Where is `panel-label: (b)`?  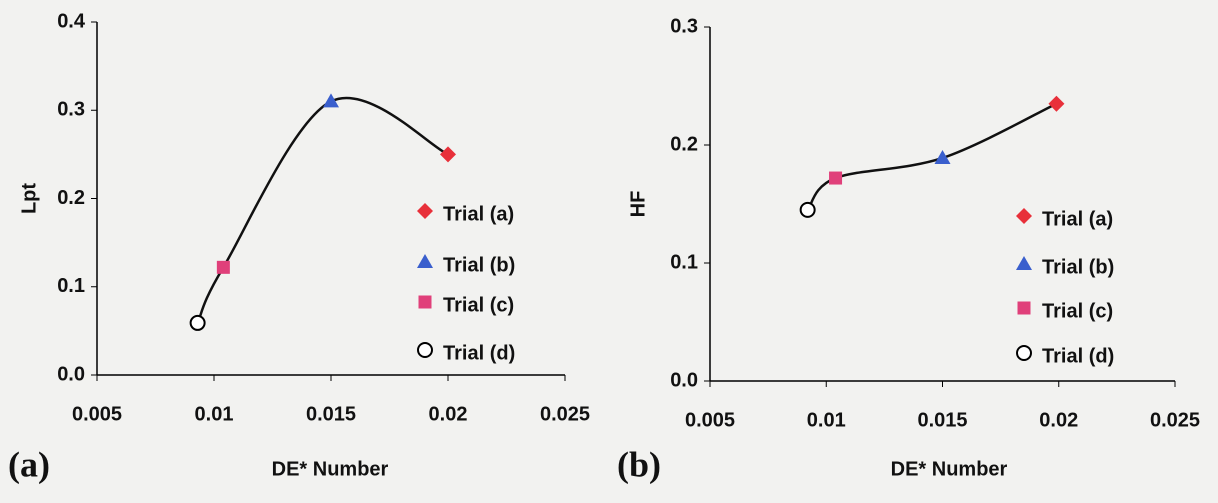 panel-label: (b) is located at coordinates (639, 464).